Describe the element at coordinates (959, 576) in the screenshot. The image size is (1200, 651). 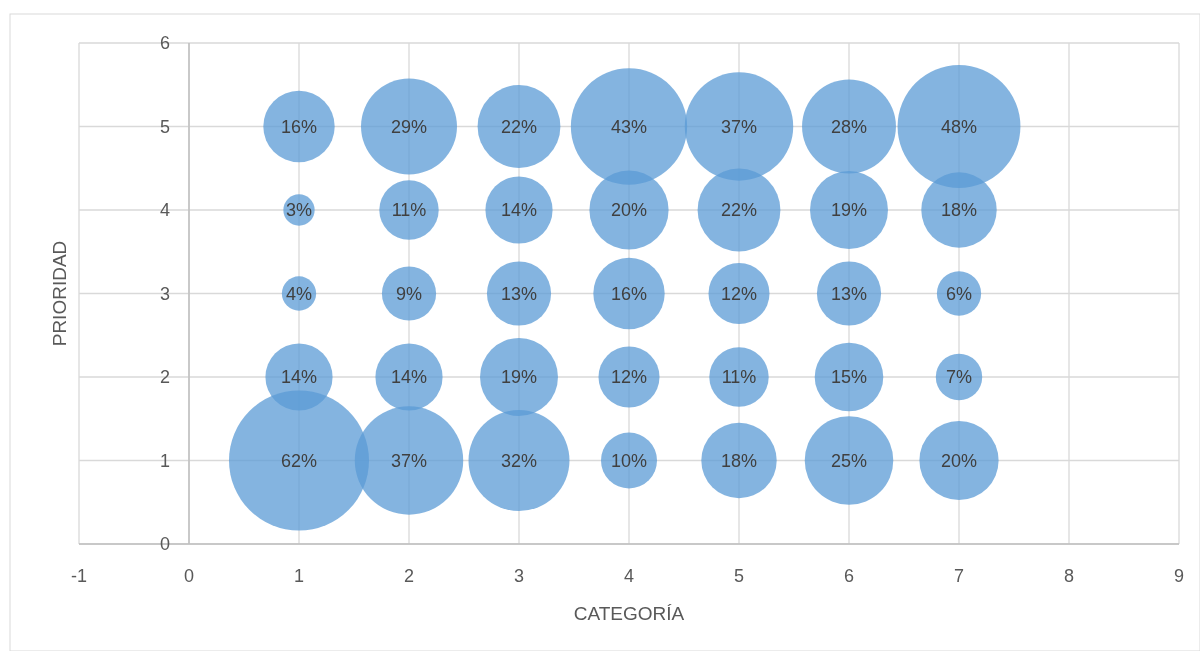
I see `x-tick-label: 7` at that location.